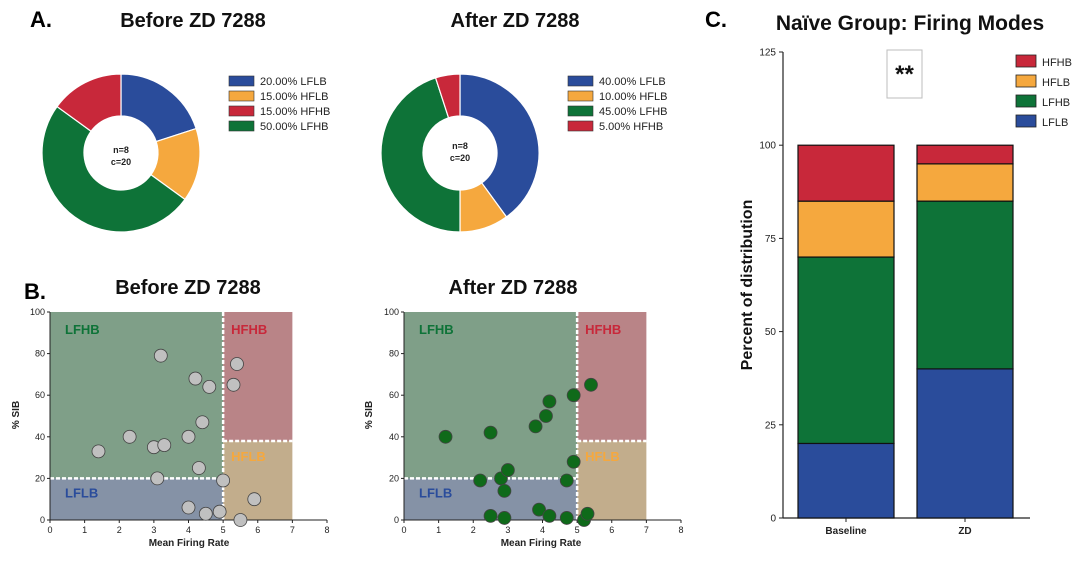 The height and width of the screenshot is (561, 1086). I want to click on category-label: ZD, so click(964, 531).